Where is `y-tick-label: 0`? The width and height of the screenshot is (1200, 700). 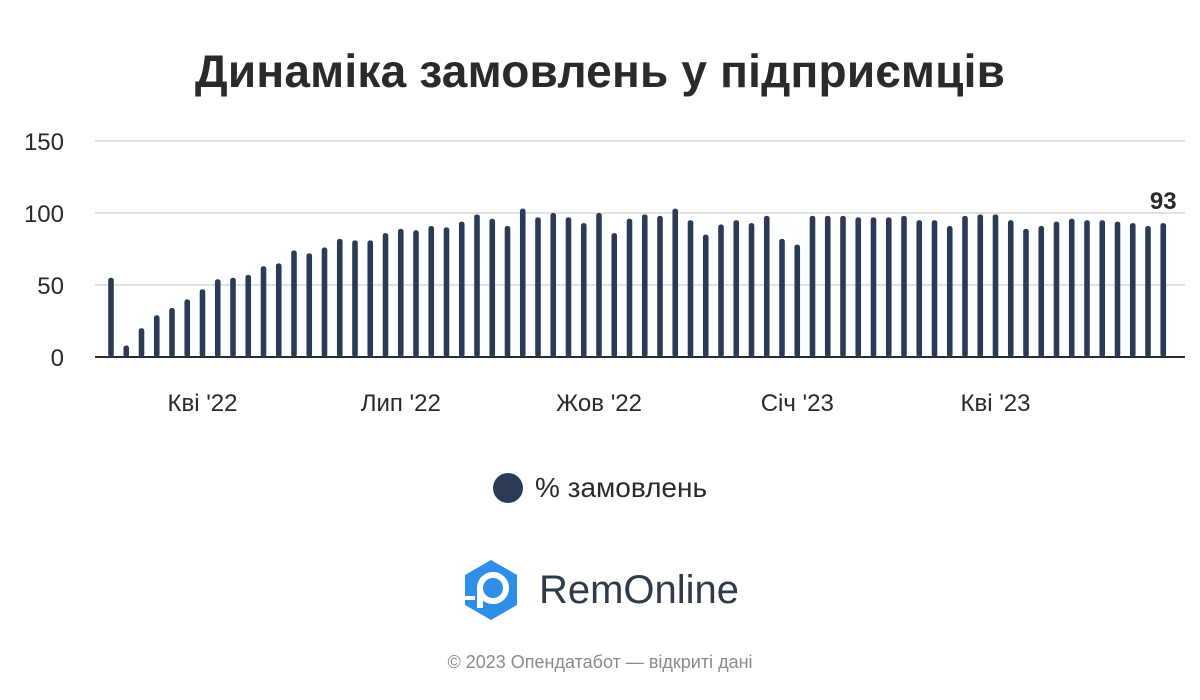 y-tick-label: 0 is located at coordinates (57, 358).